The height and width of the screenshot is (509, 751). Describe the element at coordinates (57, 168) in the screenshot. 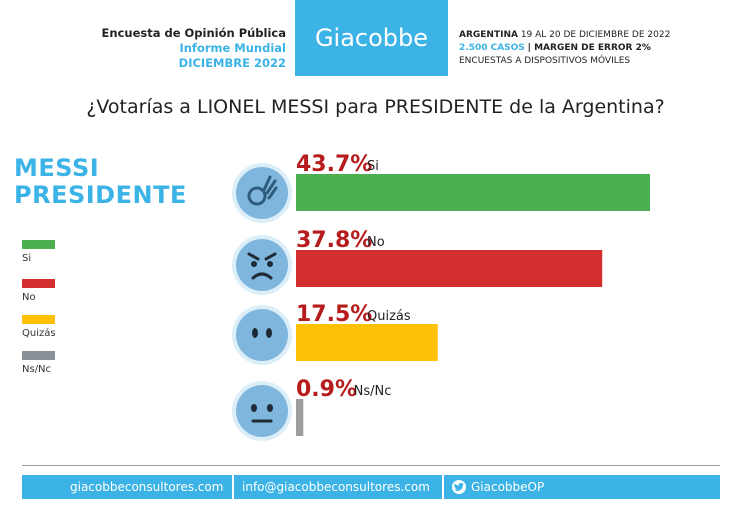

I see `side-title-line1: MESSI` at that location.